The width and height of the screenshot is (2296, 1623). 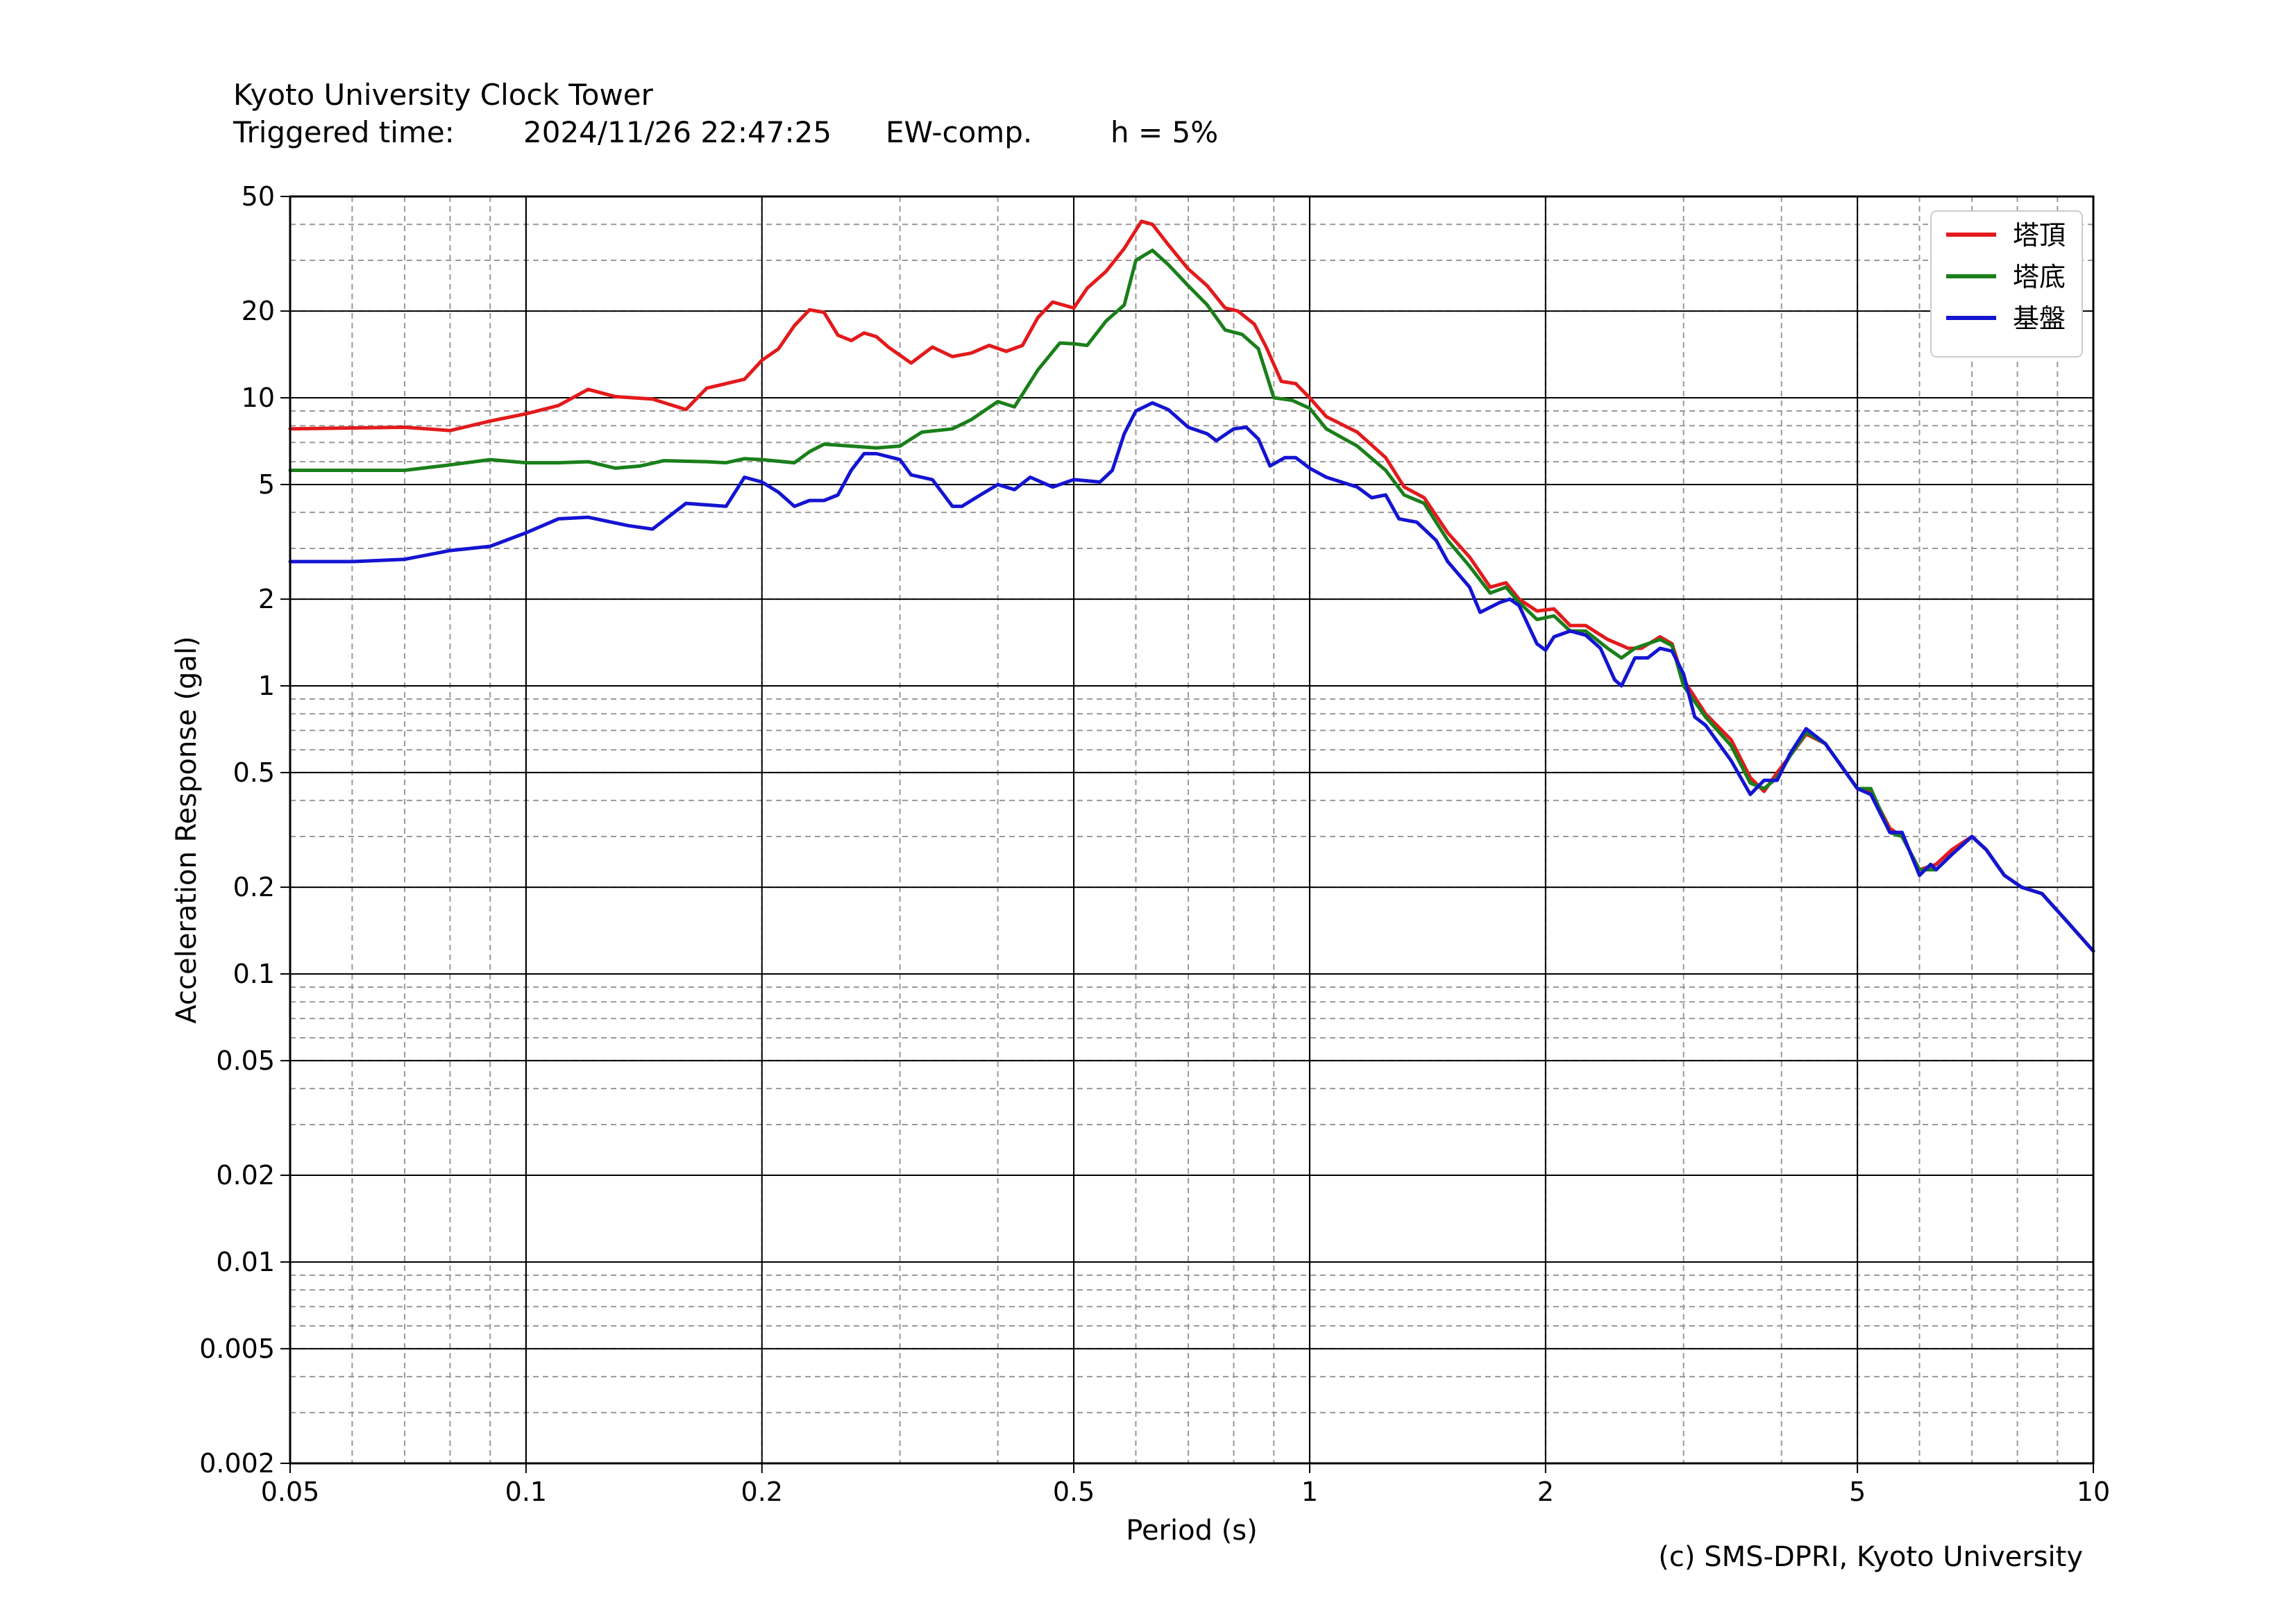 What do you see at coordinates (258, 397) in the screenshot?
I see `y-tick-label: 10` at bounding box center [258, 397].